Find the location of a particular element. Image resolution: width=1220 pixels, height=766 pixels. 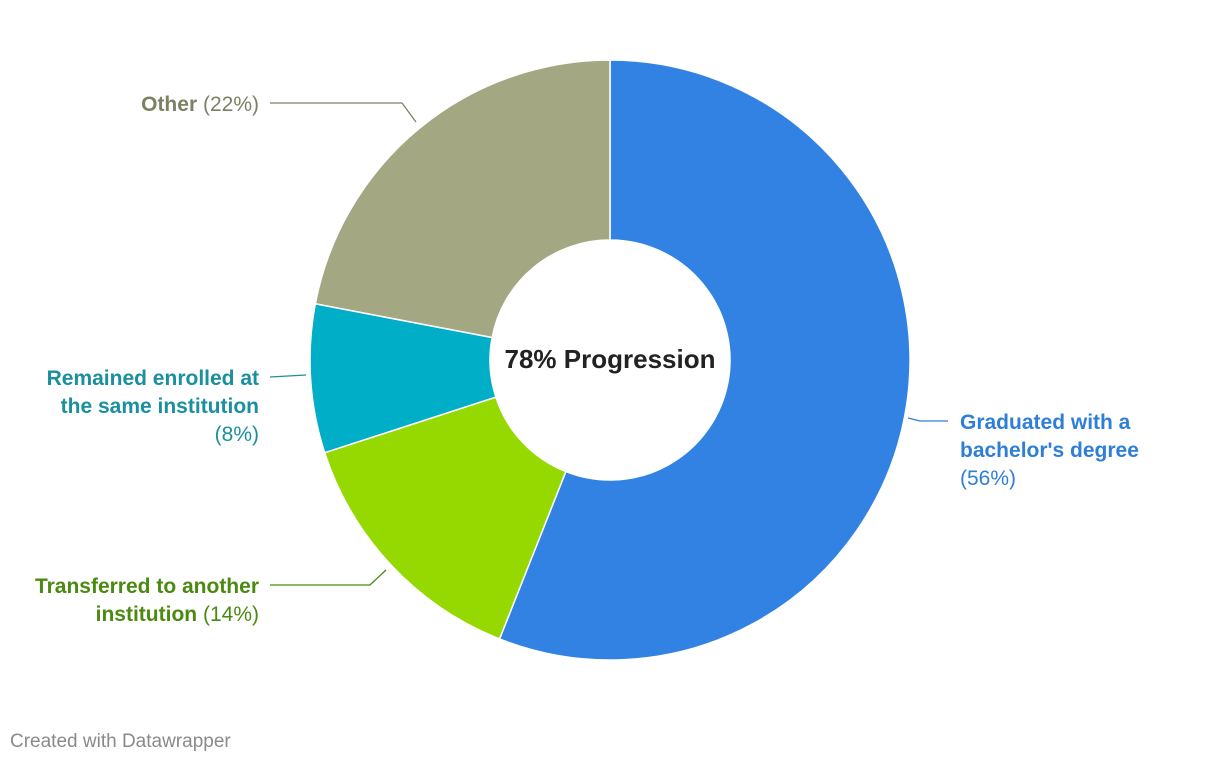

slice-label-3: Other (22%) is located at coordinates (200, 104).